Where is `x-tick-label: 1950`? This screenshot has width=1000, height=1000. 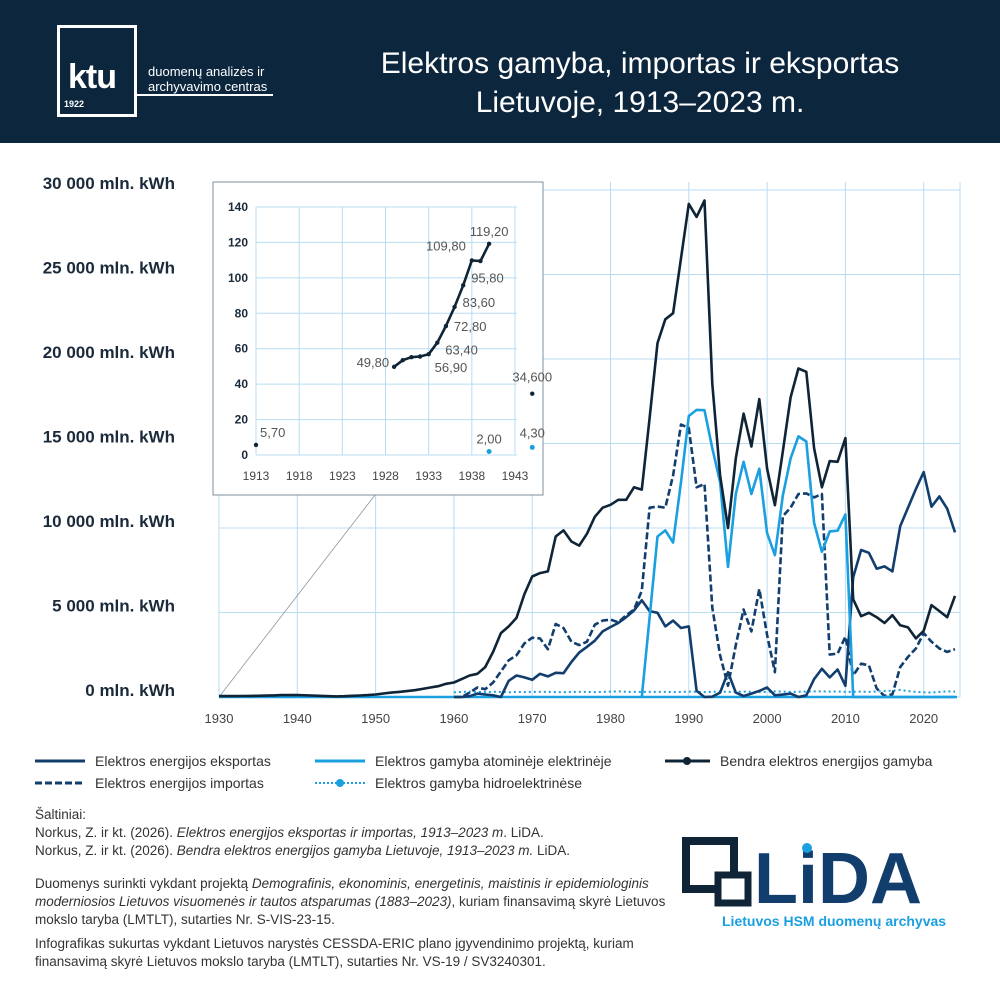
x-tick-label: 1950 is located at coordinates (375, 718).